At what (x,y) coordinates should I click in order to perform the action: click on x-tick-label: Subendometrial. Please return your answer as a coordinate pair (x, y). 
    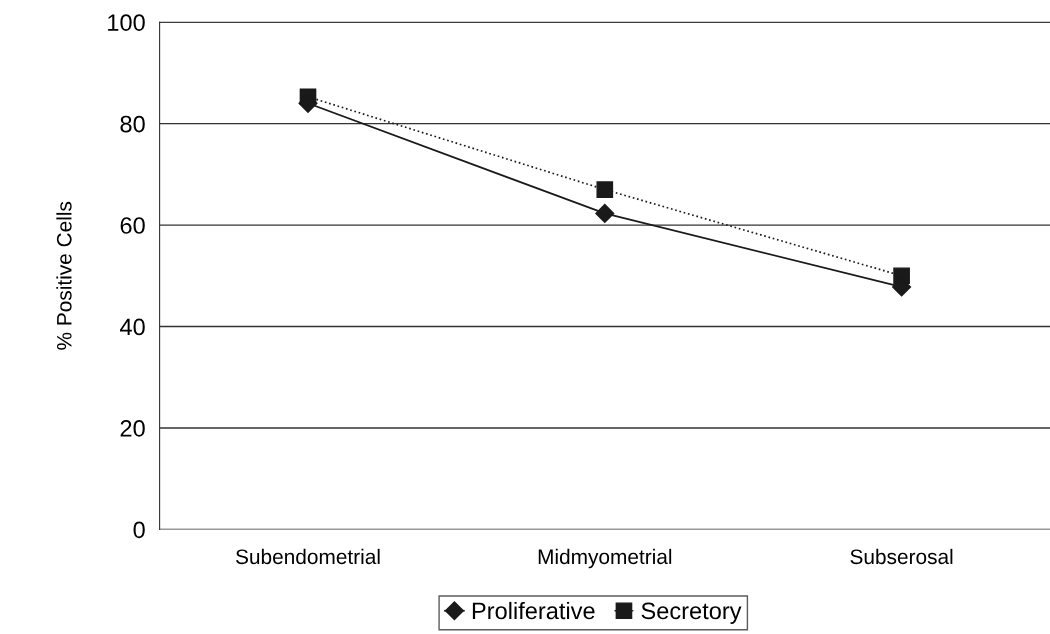
    Looking at the image, I should click on (307, 556).